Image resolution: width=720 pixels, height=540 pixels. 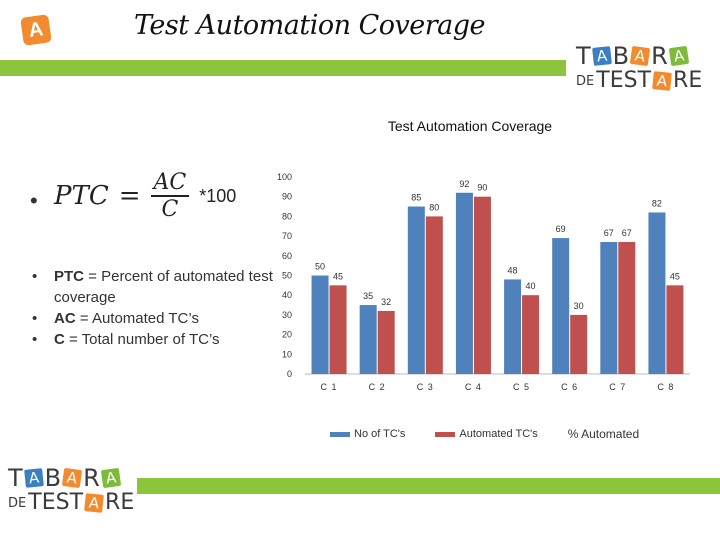 What do you see at coordinates (473, 387) in the screenshot?
I see `x-tick-label: C 4` at bounding box center [473, 387].